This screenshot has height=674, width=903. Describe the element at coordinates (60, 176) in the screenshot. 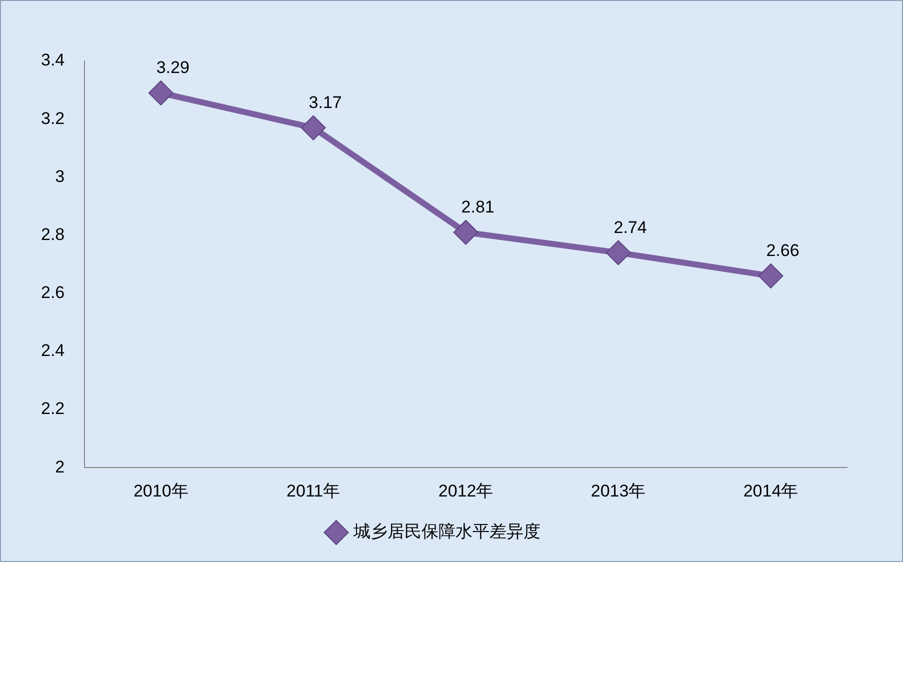

I see `y-tick-label: 3` at that location.